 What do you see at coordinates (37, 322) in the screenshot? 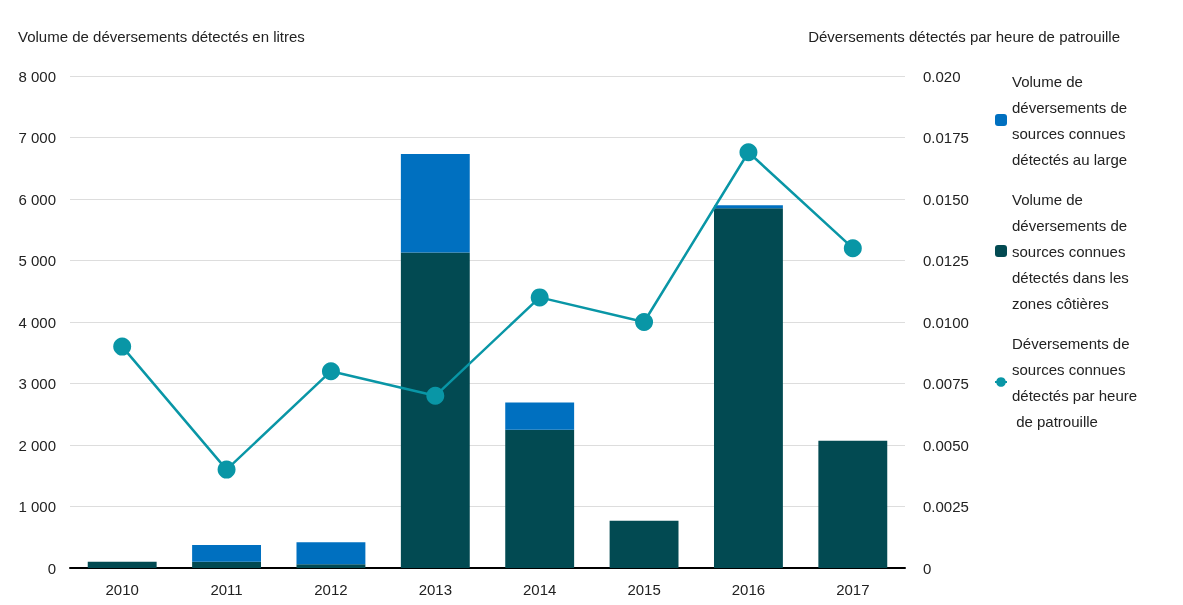
I see `y-tick-label: 4 000` at bounding box center [37, 322].